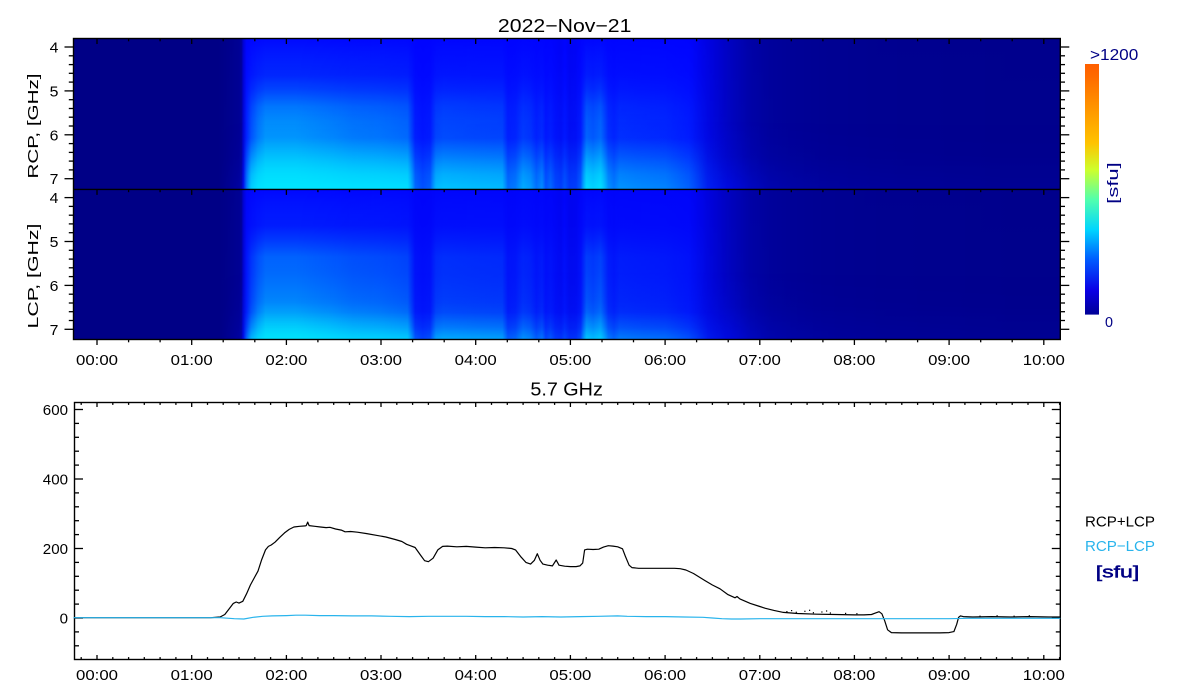 Image resolution: width=1200 pixels, height=700 pixels. I want to click on svg-text: 600, so click(55, 410).